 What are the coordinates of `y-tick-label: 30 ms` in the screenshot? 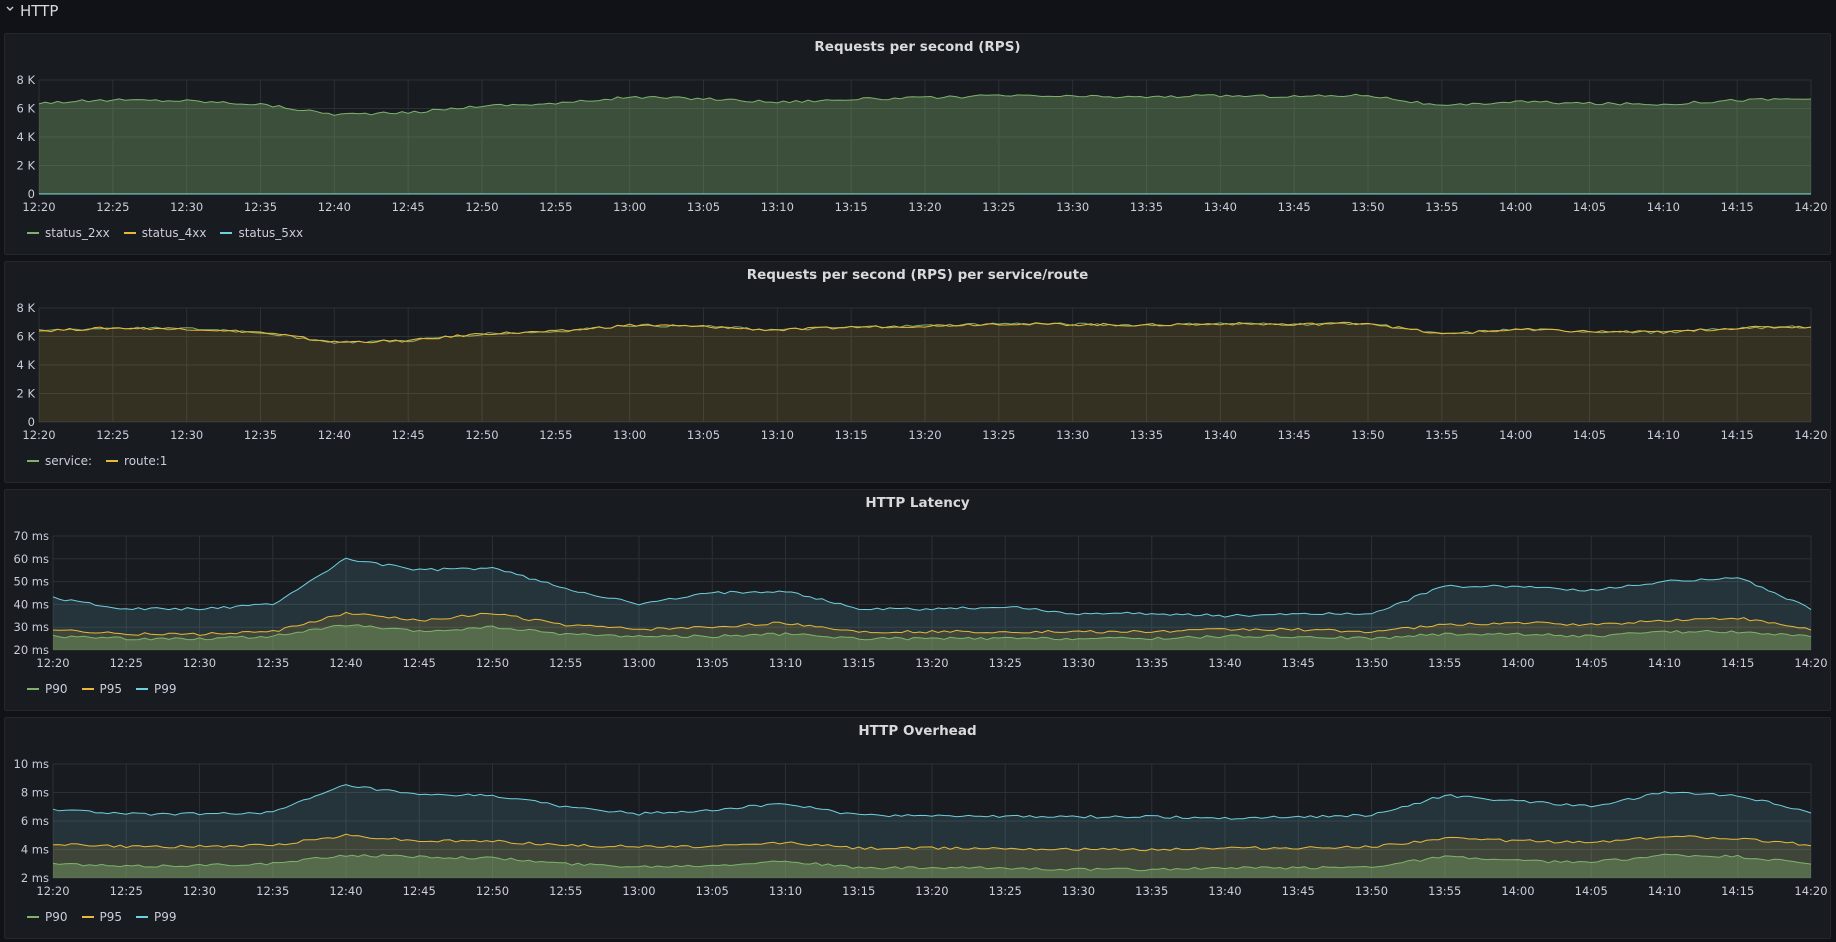 It's located at (31, 627).